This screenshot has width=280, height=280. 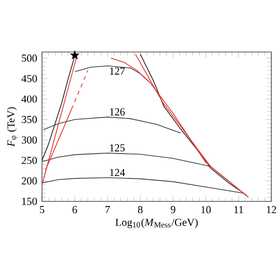 What do you see at coordinates (173, 210) in the screenshot?
I see `x-tick-label: 9` at bounding box center [173, 210].